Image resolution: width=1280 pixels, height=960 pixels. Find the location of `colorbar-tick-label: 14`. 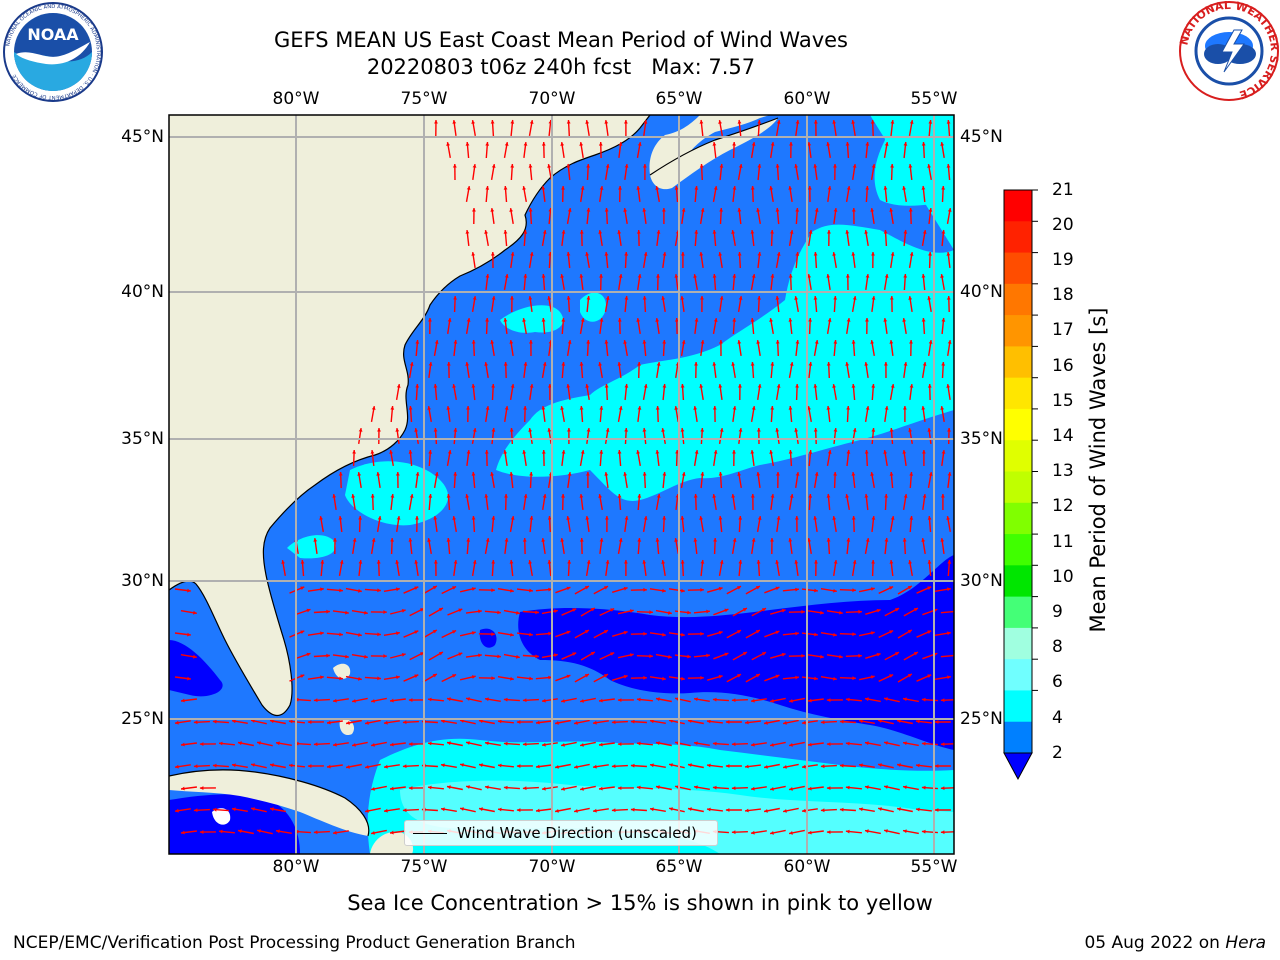

colorbar-tick-label: 14 is located at coordinates (1063, 436).